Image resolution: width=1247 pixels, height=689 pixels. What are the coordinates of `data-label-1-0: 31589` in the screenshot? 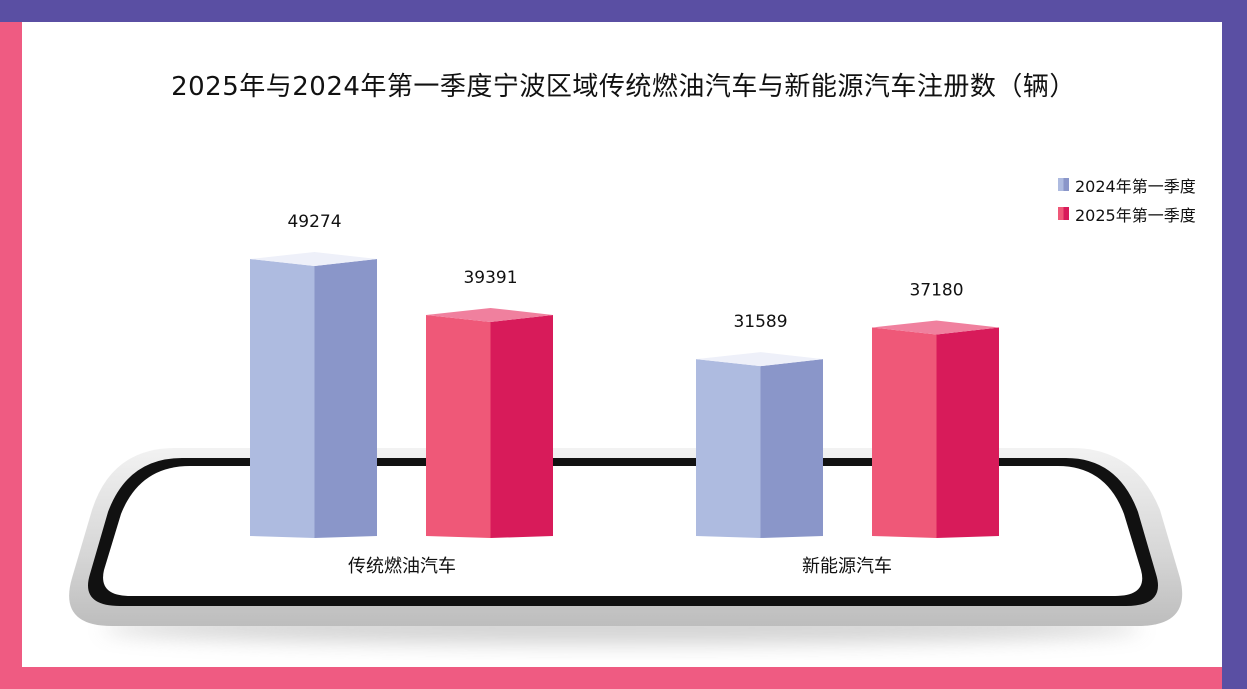 It's located at (760, 322).